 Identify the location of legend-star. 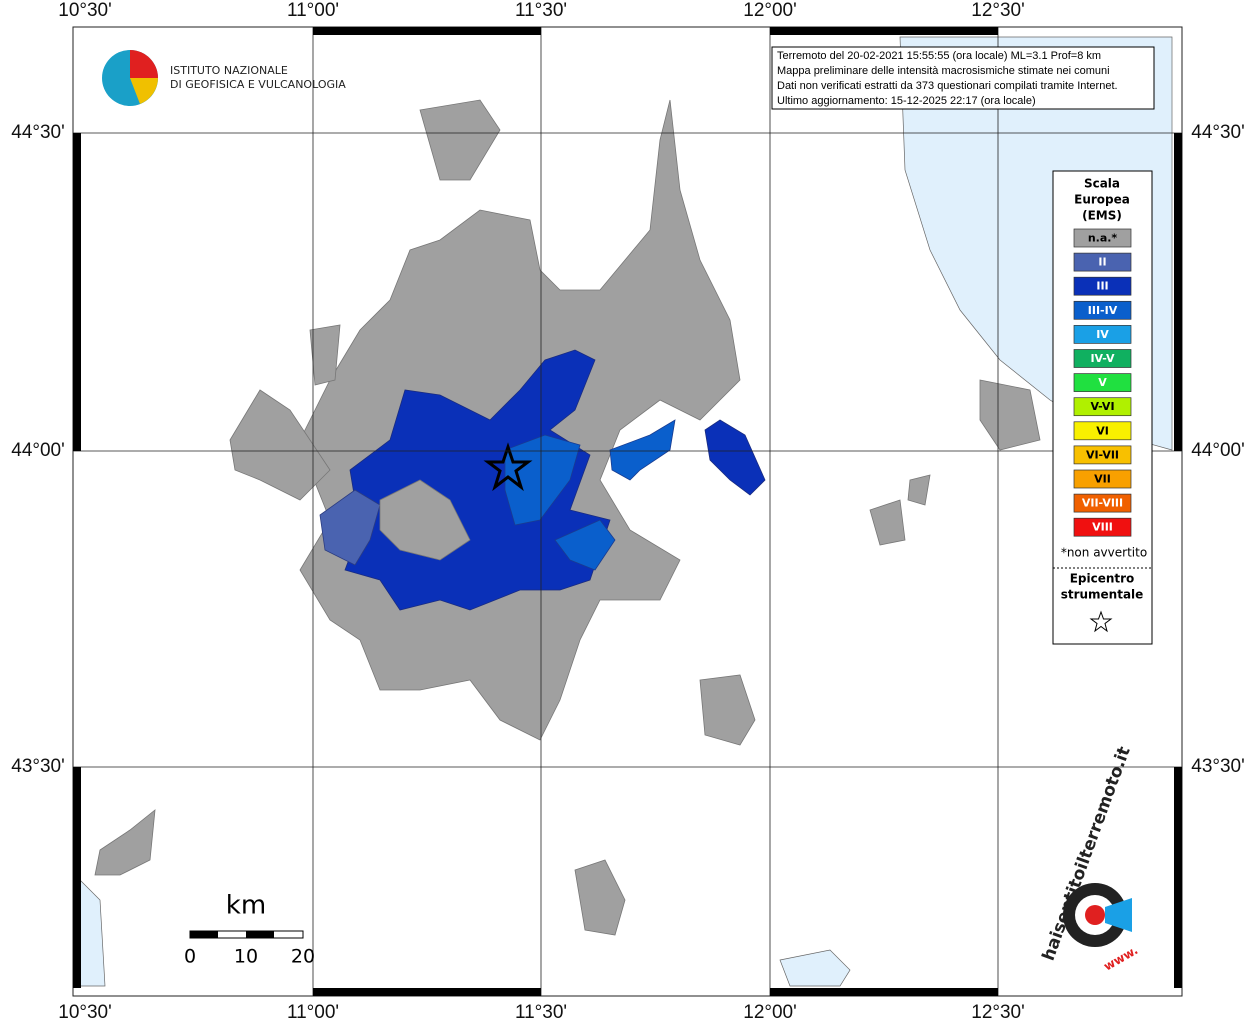
(1101, 621).